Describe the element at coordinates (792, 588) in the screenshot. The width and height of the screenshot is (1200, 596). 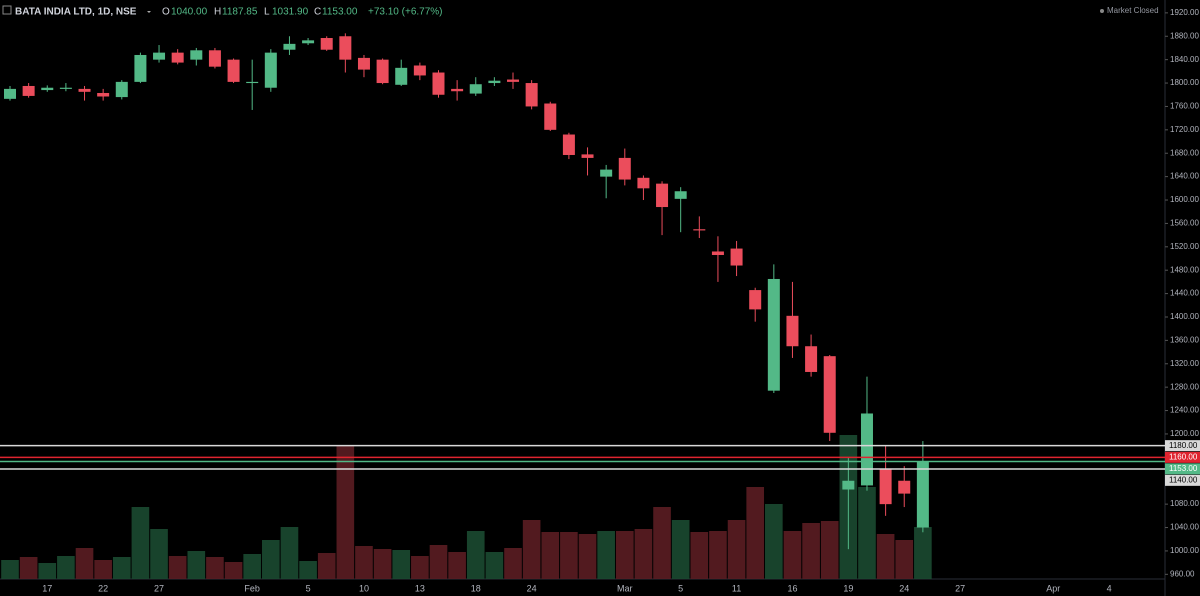
I see `x-tick-label: 16` at that location.